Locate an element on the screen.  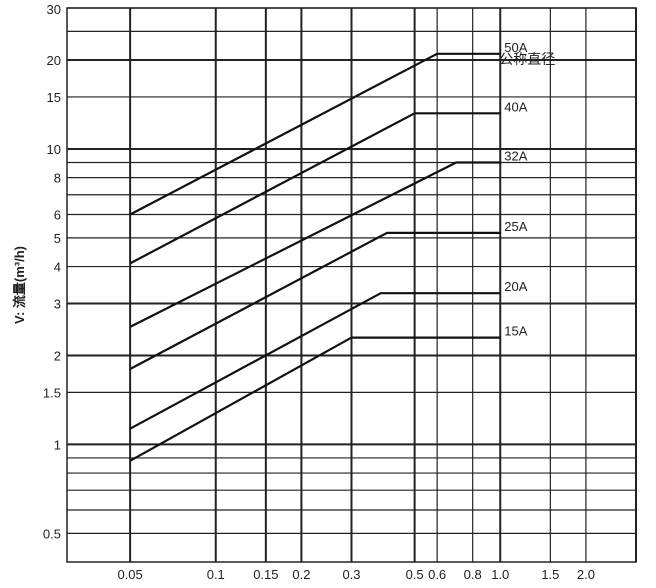
y-tick-label: 3 is located at coordinates (57, 303).